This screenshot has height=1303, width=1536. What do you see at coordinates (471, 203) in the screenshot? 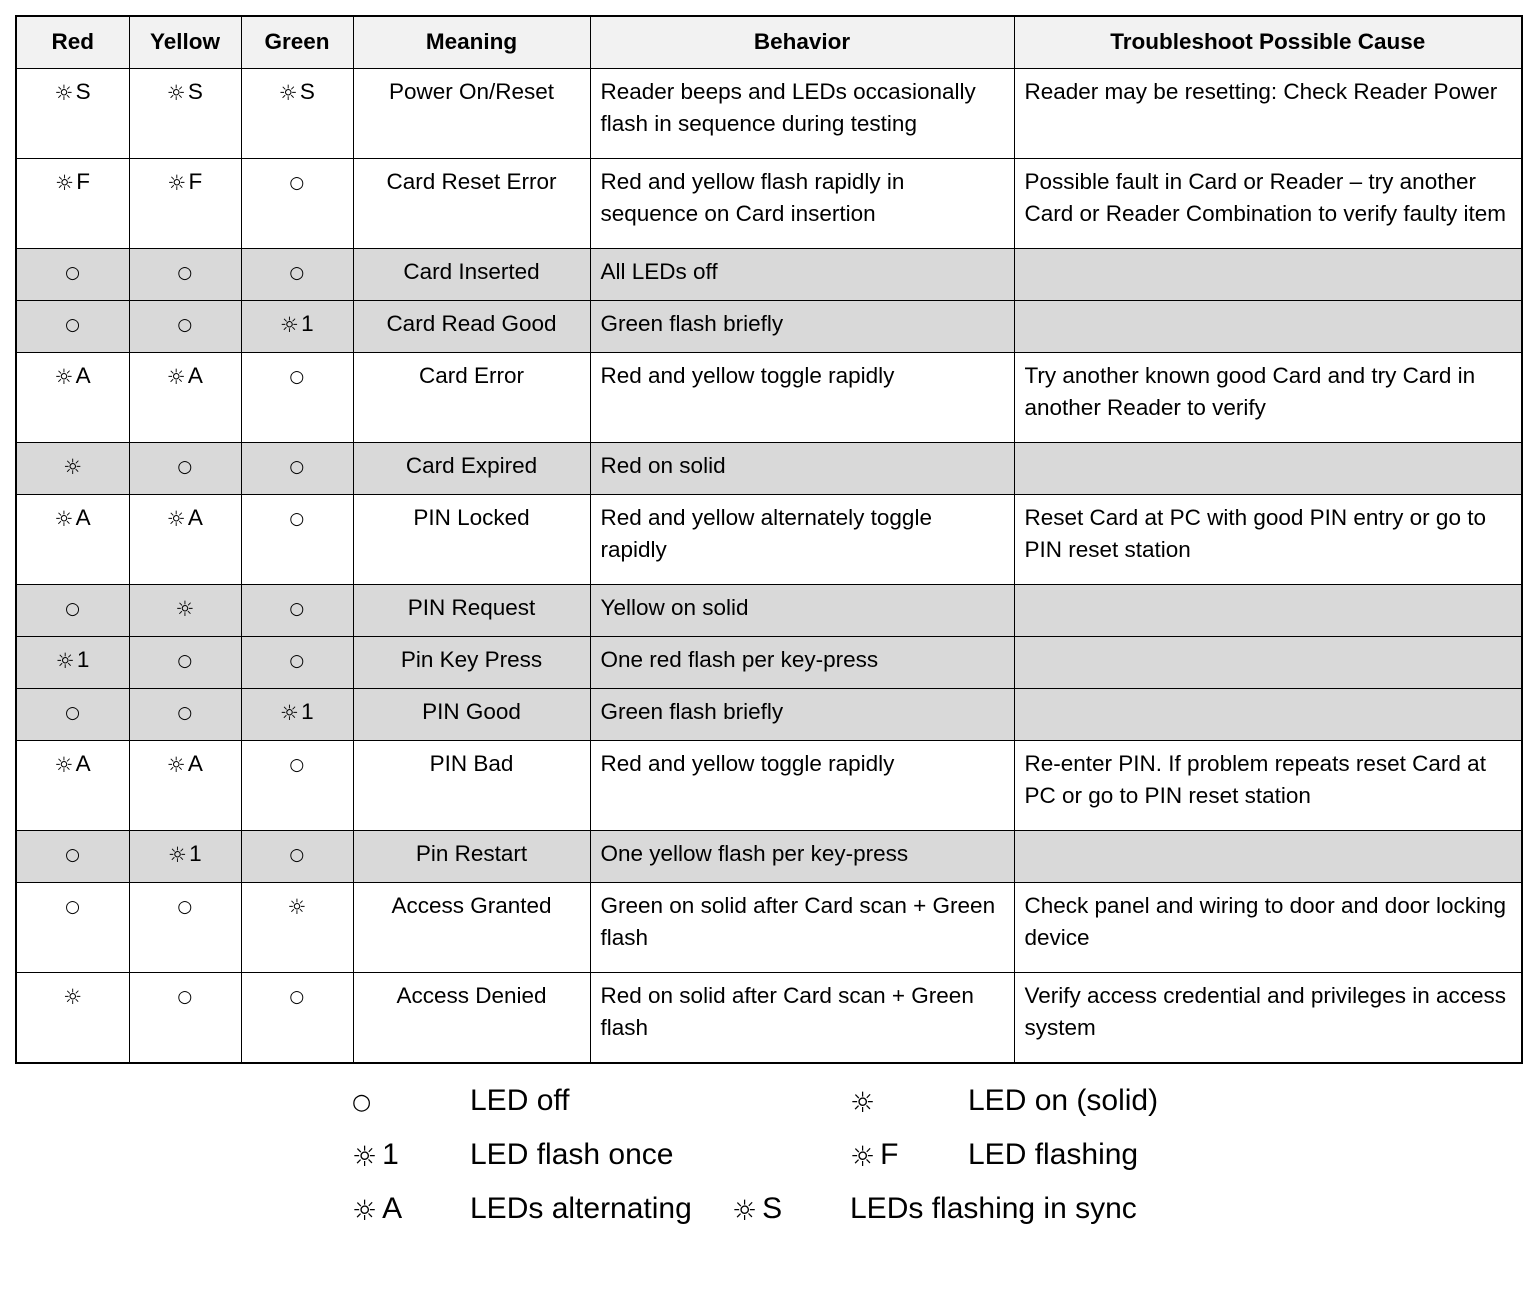
I see `cell-meaning: Card Reset Error` at bounding box center [471, 203].